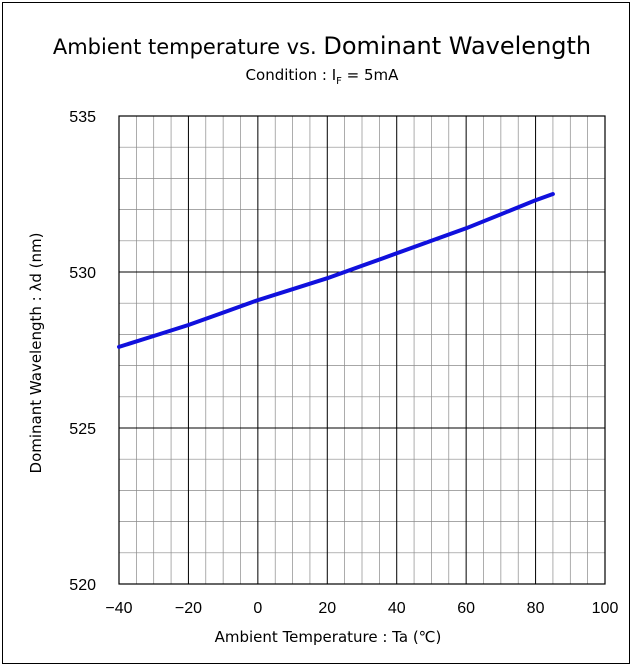  I want to click on x-tick-label: −40, so click(118, 608).